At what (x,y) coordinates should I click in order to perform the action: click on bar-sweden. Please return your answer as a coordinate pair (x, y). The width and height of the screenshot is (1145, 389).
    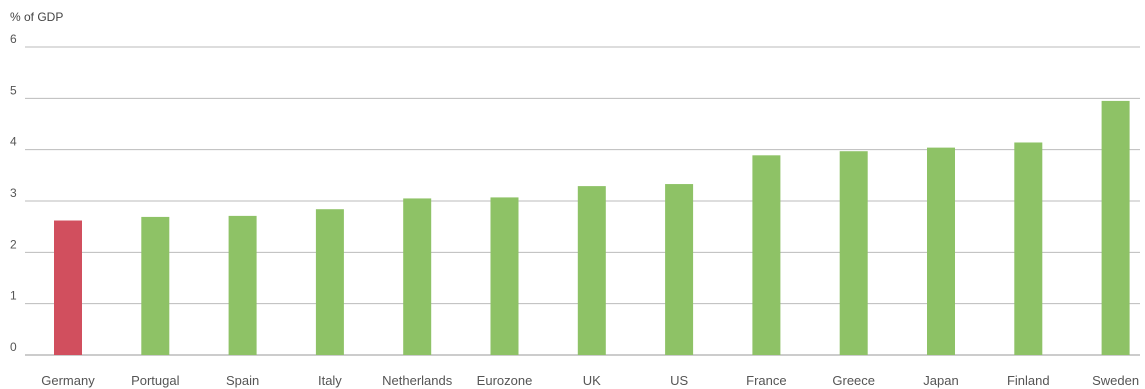
    Looking at the image, I should click on (1115, 228).